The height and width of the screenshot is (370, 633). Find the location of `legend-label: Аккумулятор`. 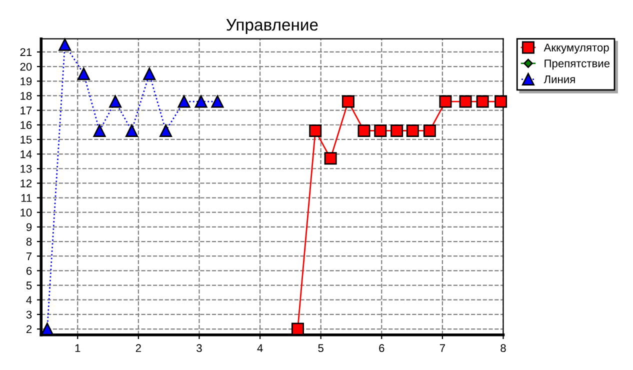

legend-label: Аккумулятор is located at coordinates (576, 49).